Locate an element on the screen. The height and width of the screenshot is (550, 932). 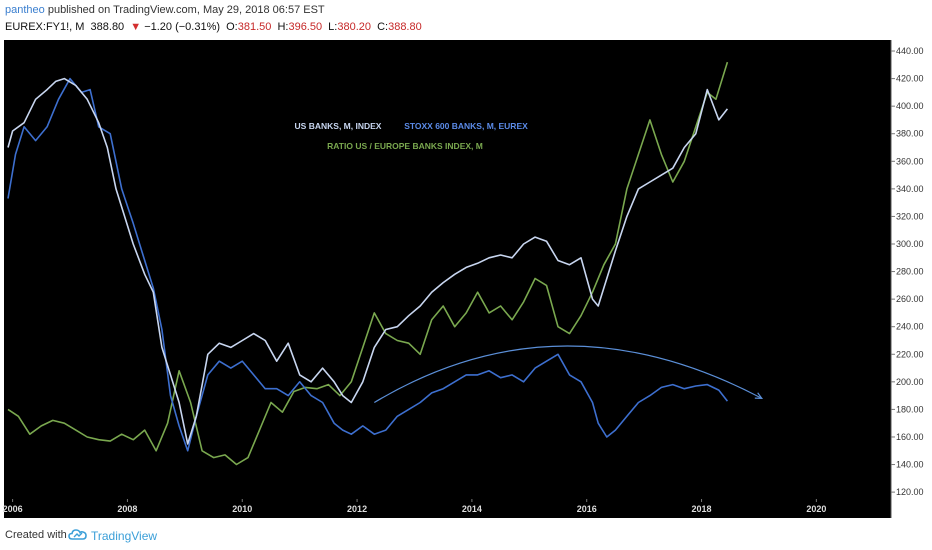
close-value: 388.80 is located at coordinates (405, 27).